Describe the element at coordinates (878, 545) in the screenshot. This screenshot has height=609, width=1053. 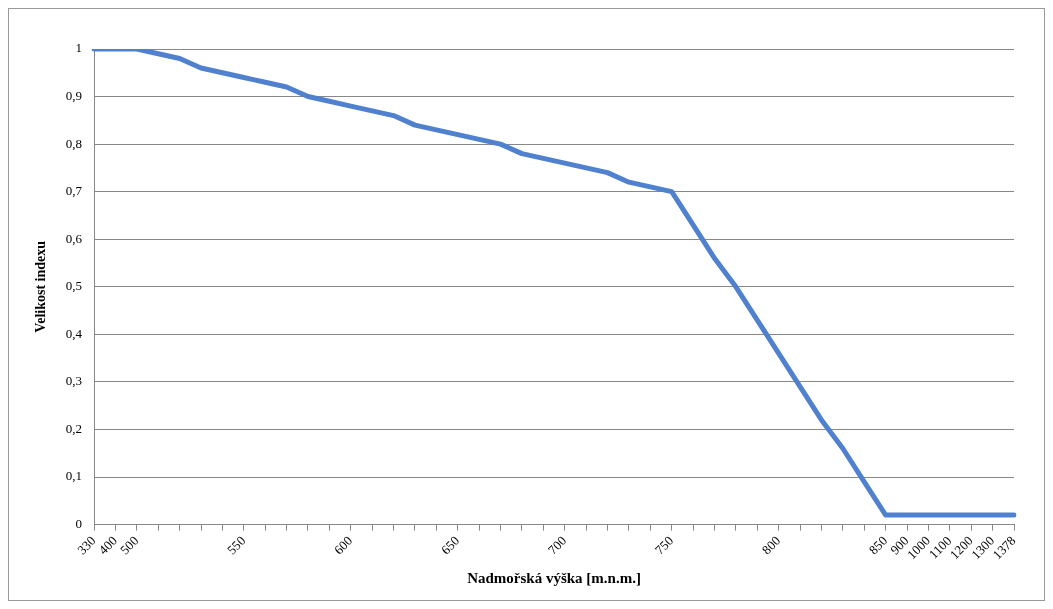
I see `x-tick-label: 850` at that location.